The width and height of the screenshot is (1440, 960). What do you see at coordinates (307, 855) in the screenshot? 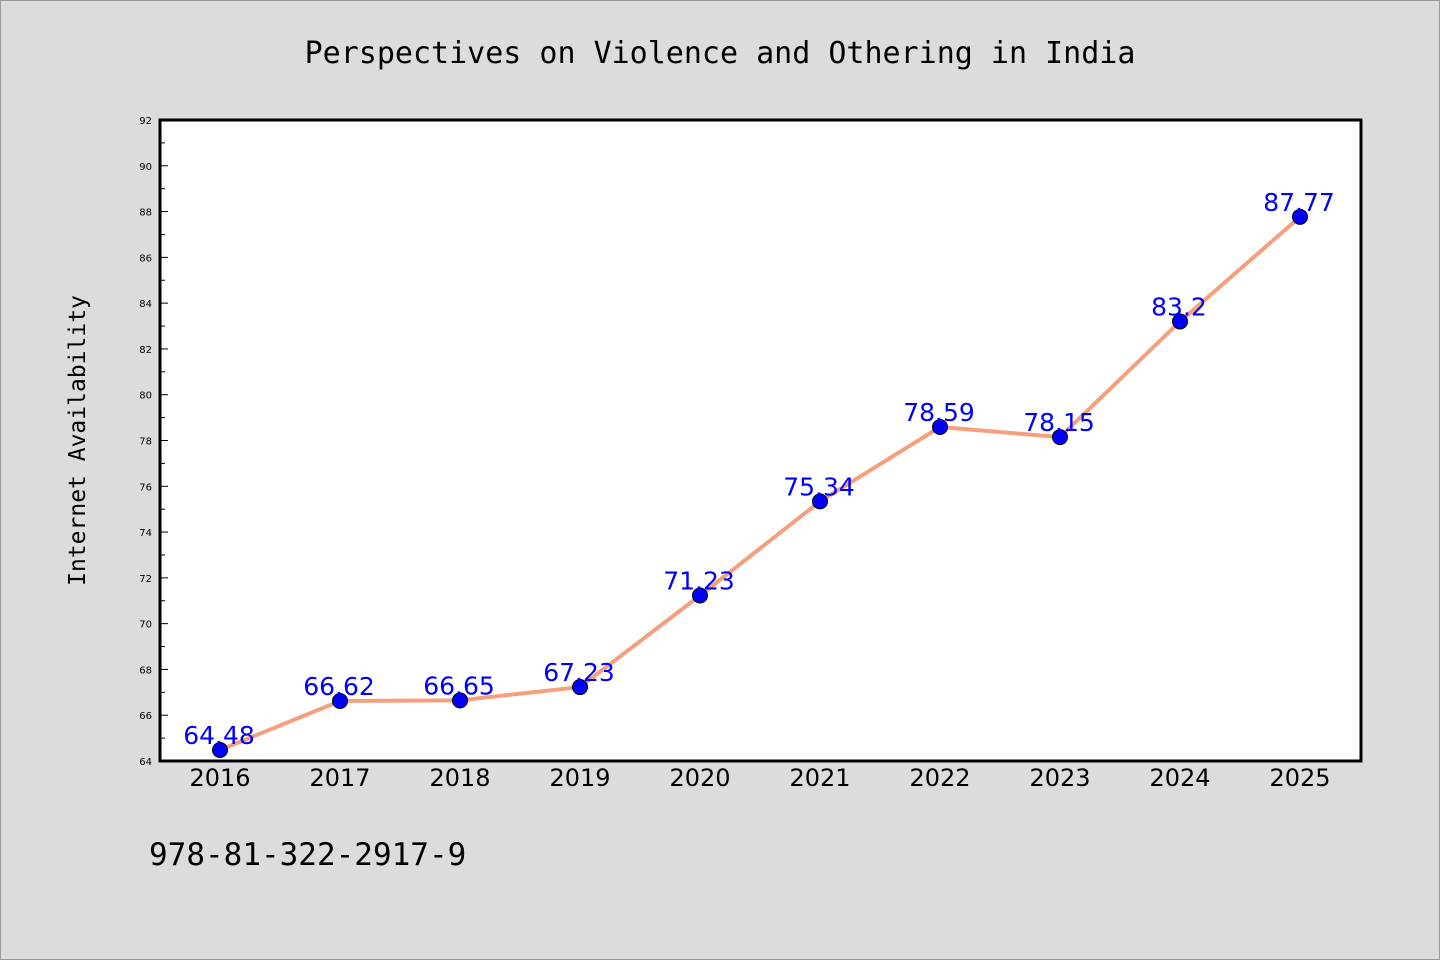
I see `isbn-footer: 978-81-322-2917-9` at bounding box center [307, 855].